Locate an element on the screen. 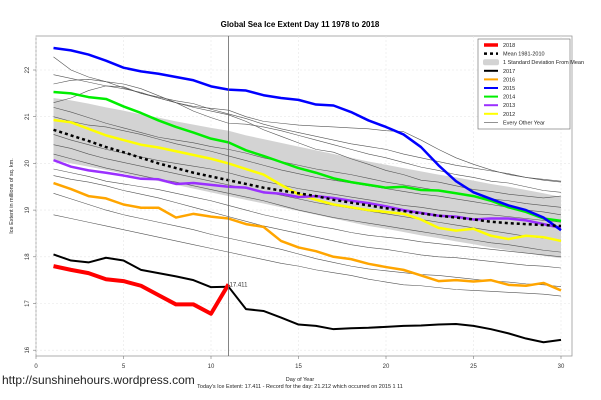  legend-swatch-band is located at coordinates (491, 62).